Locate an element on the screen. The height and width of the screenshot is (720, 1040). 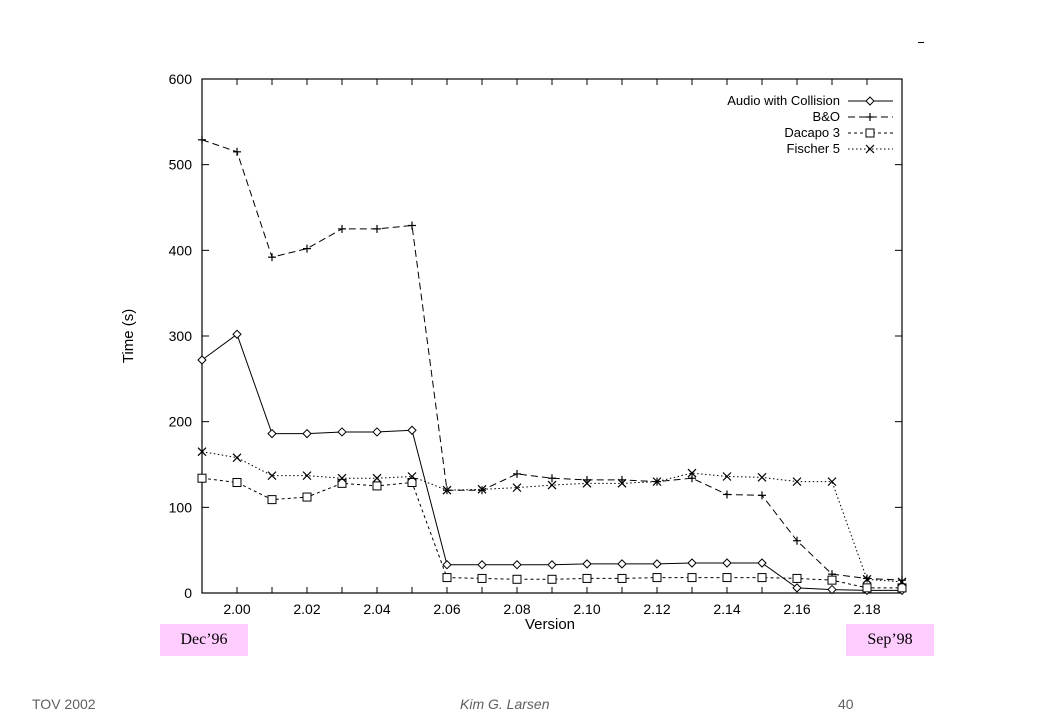
y-tick-label: 600 is located at coordinates (181, 79).